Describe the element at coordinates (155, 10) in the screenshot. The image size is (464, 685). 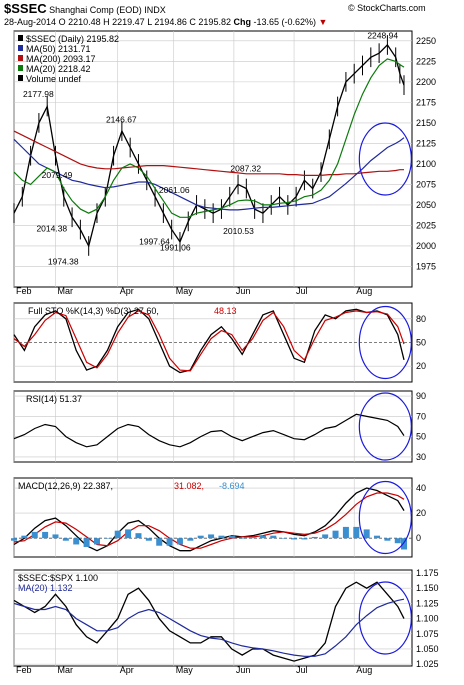
I see `exchange: INDX` at that location.